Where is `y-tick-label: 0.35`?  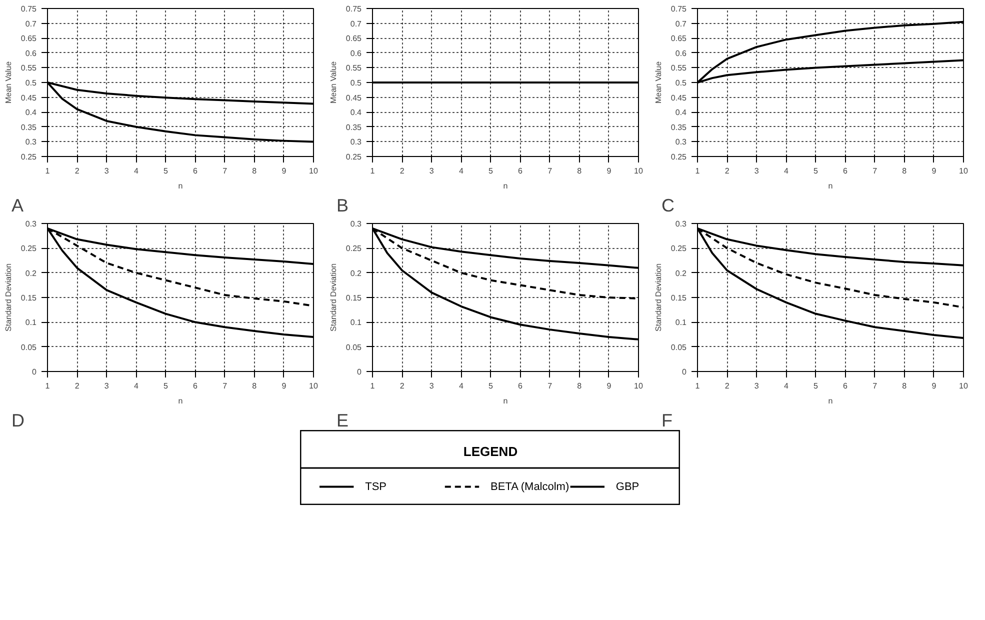
y-tick-label: 0.35 is located at coordinates (679, 127).